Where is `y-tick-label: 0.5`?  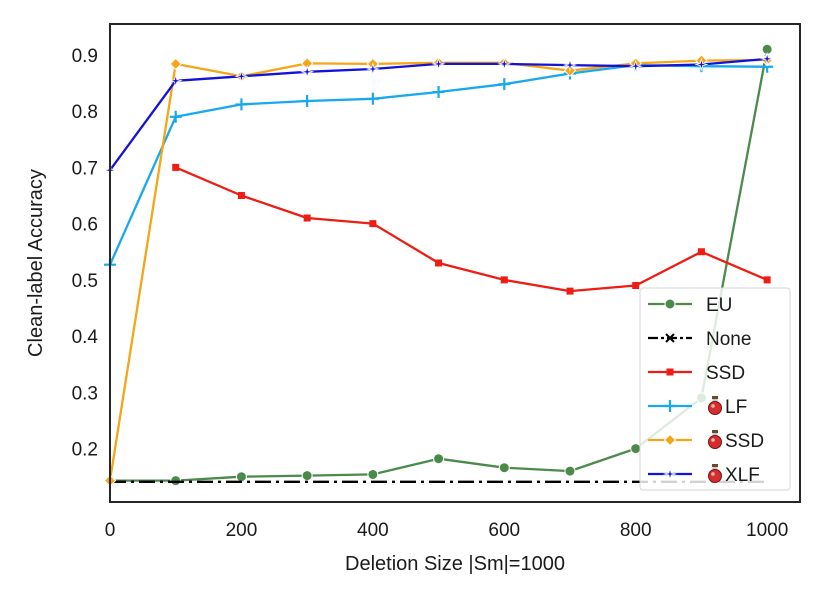
y-tick-label: 0.5 is located at coordinates (85, 281).